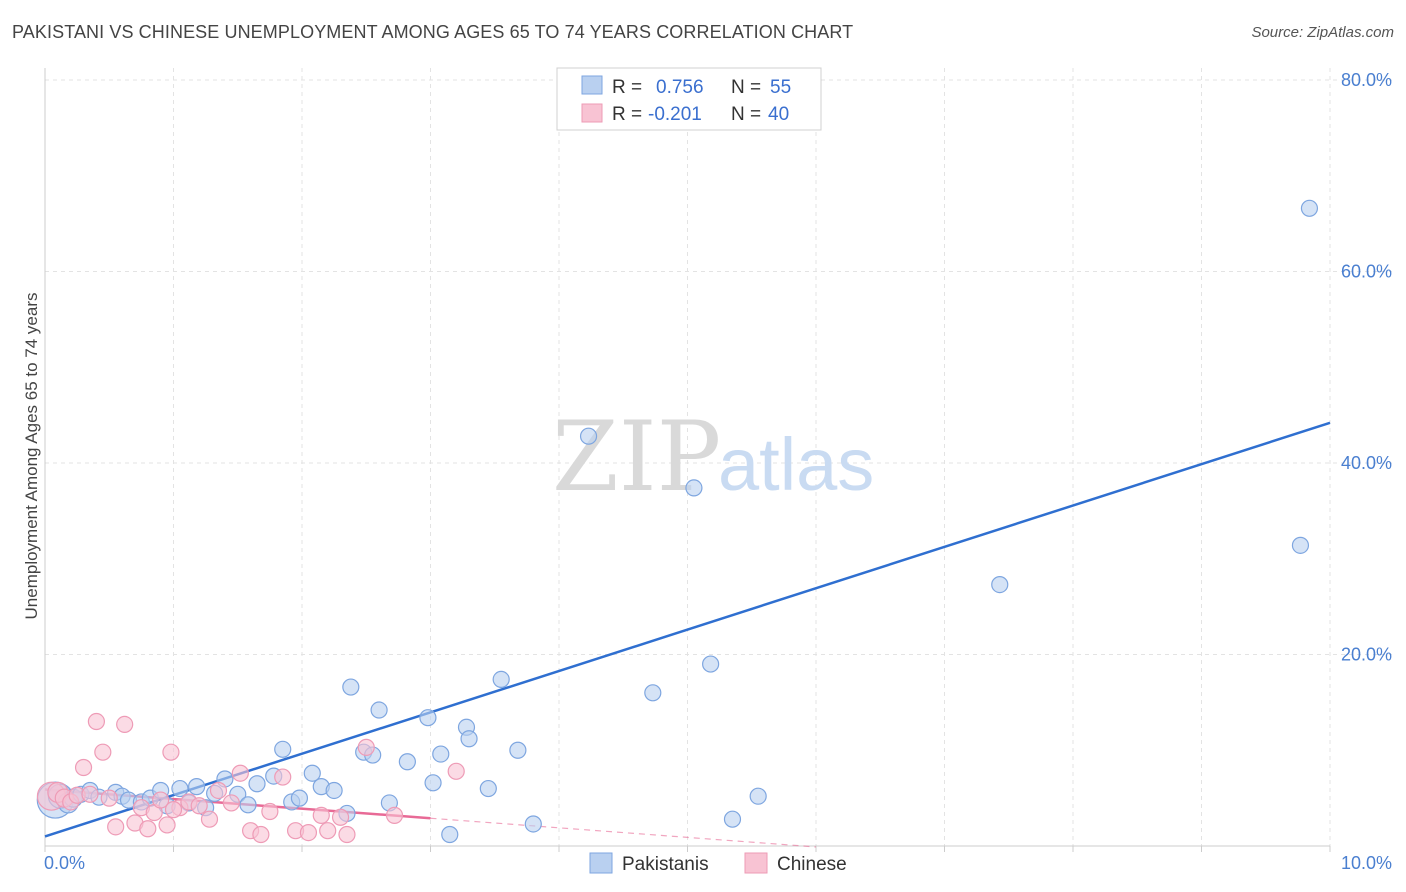 Image resolution: width=1406 pixels, height=892 pixels. What do you see at coordinates (796, 464) in the screenshot?
I see `watermark-atlas: atlas` at bounding box center [796, 464].